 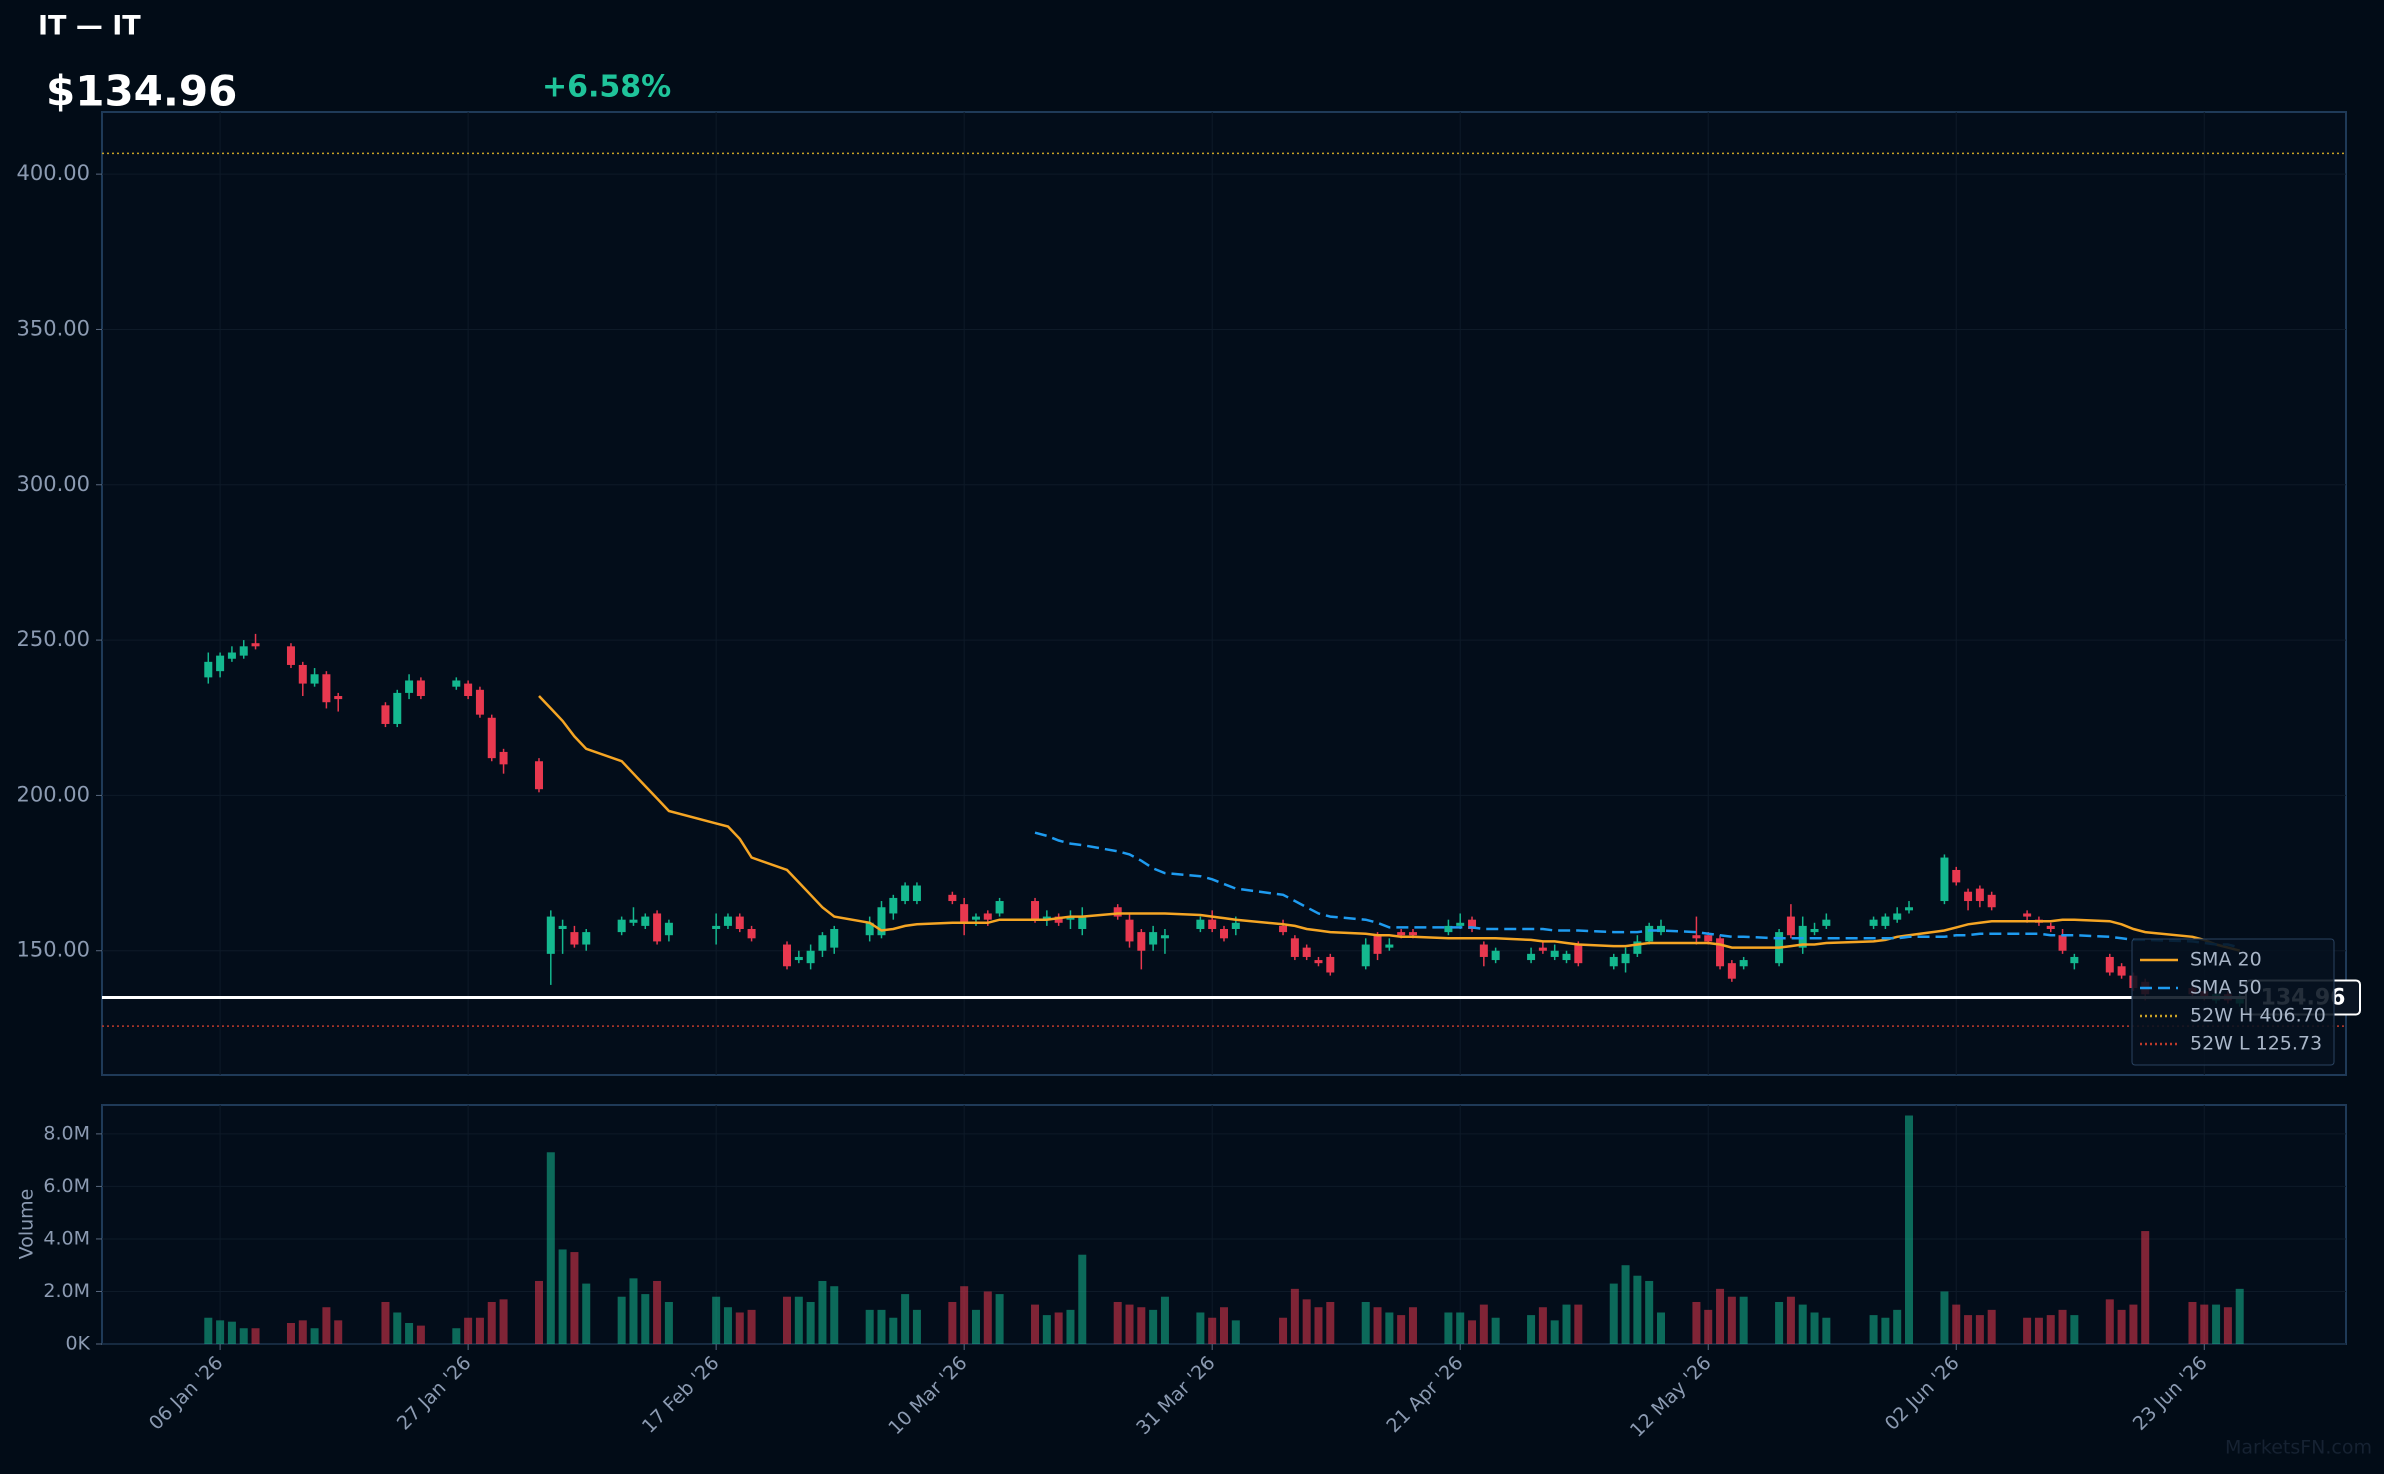 I want to click on y-tick-label: 6.0M, so click(x=66, y=1186).